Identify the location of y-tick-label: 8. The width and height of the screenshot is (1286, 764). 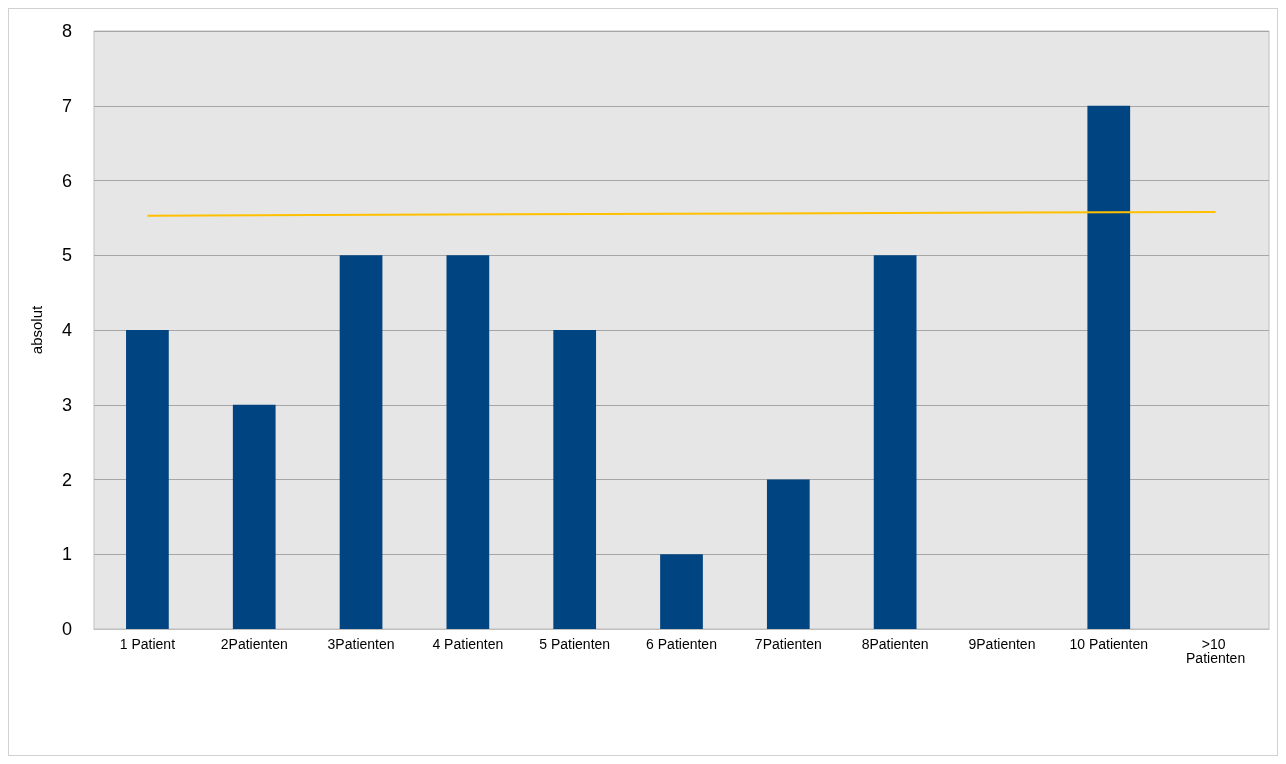
(66, 31).